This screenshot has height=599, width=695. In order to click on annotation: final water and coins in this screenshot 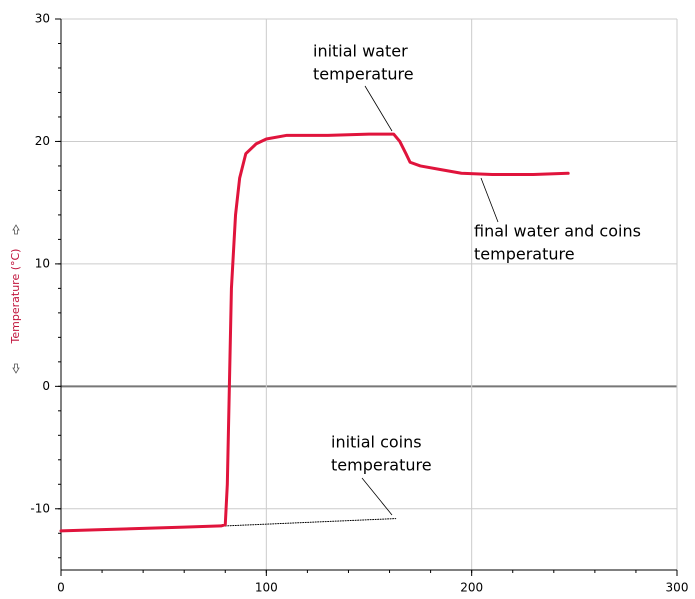, I will do `click(557, 231)`.